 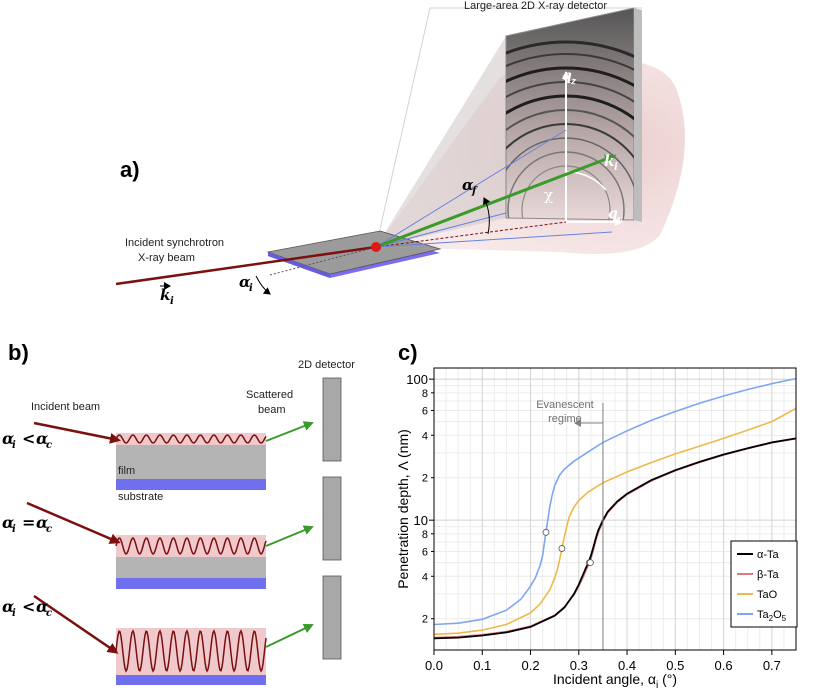 I want to click on qy-label-group: q y, so click(x=615, y=215).